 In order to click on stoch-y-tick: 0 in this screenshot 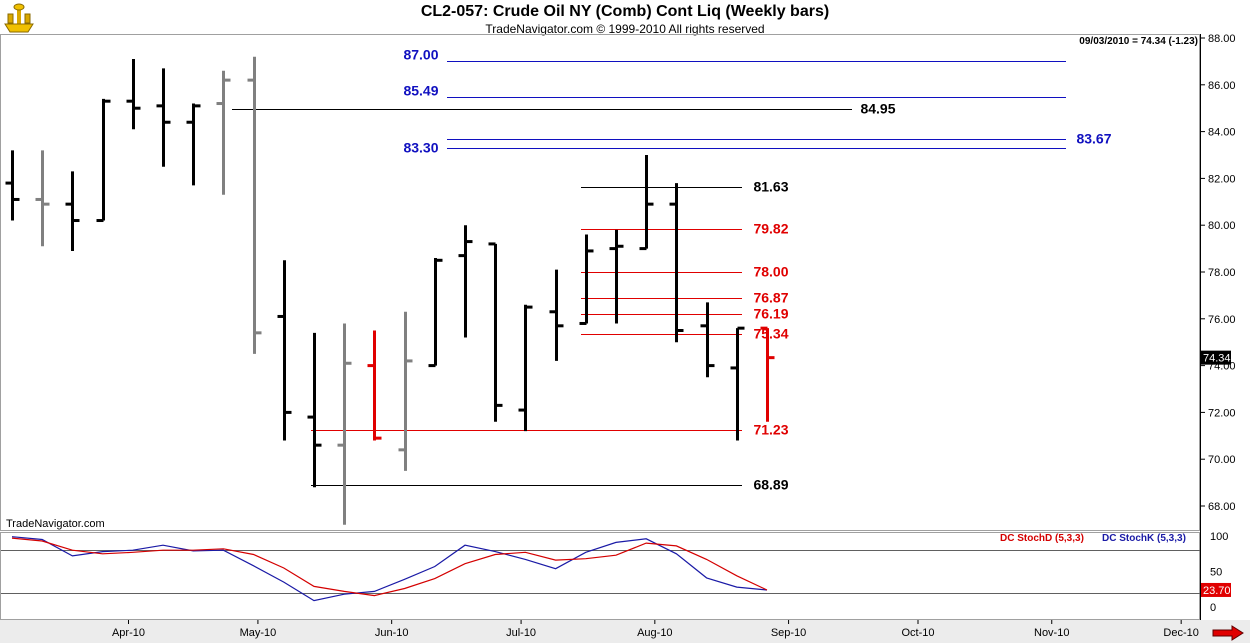, I will do `click(1213, 608)`.